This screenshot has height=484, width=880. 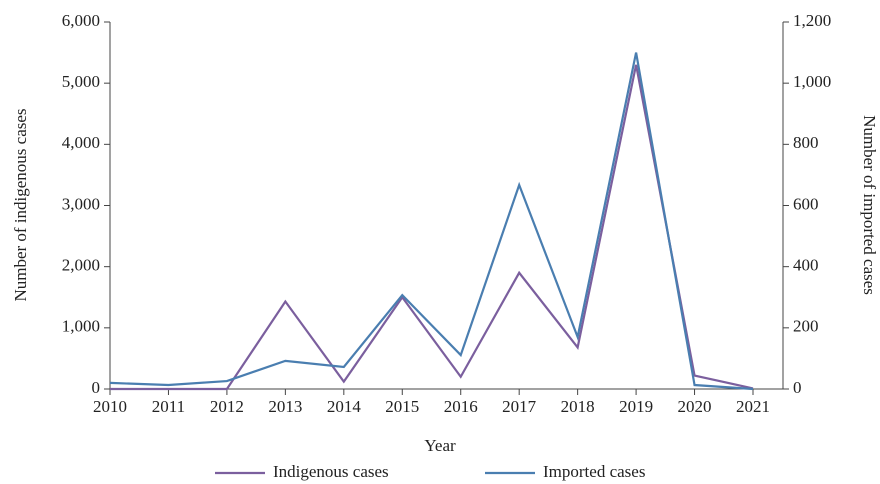 I want to click on x-tick-label: 2011, so click(x=168, y=406).